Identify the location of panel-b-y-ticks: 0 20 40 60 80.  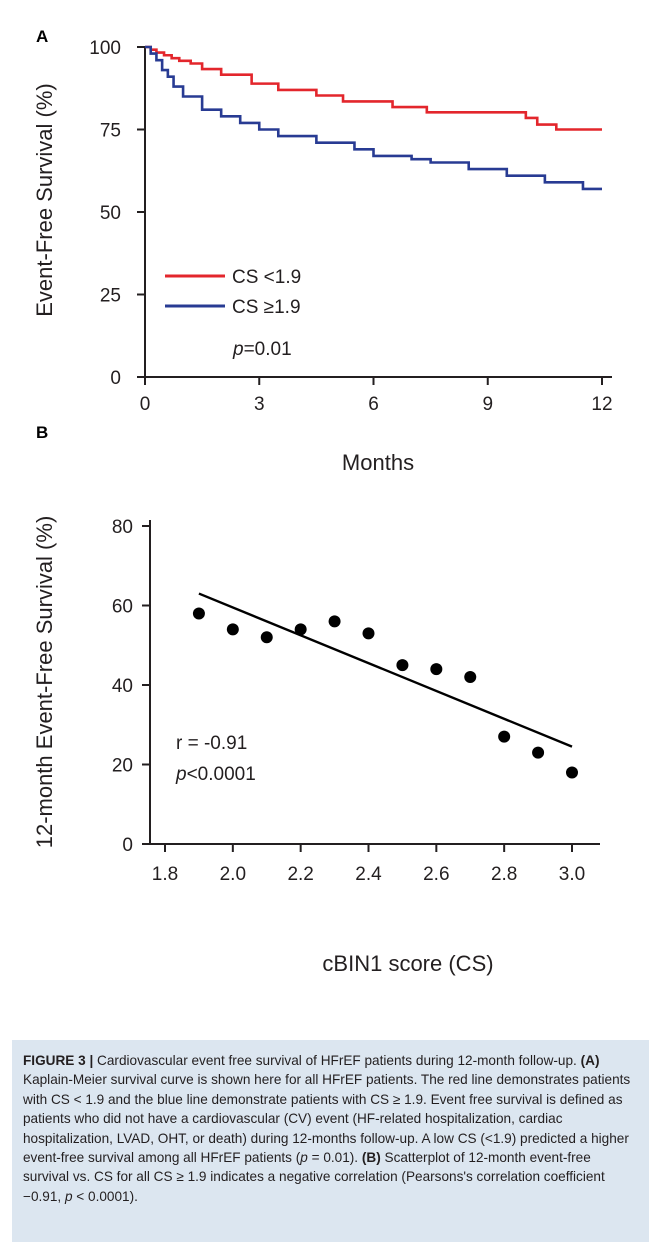
(131, 686).